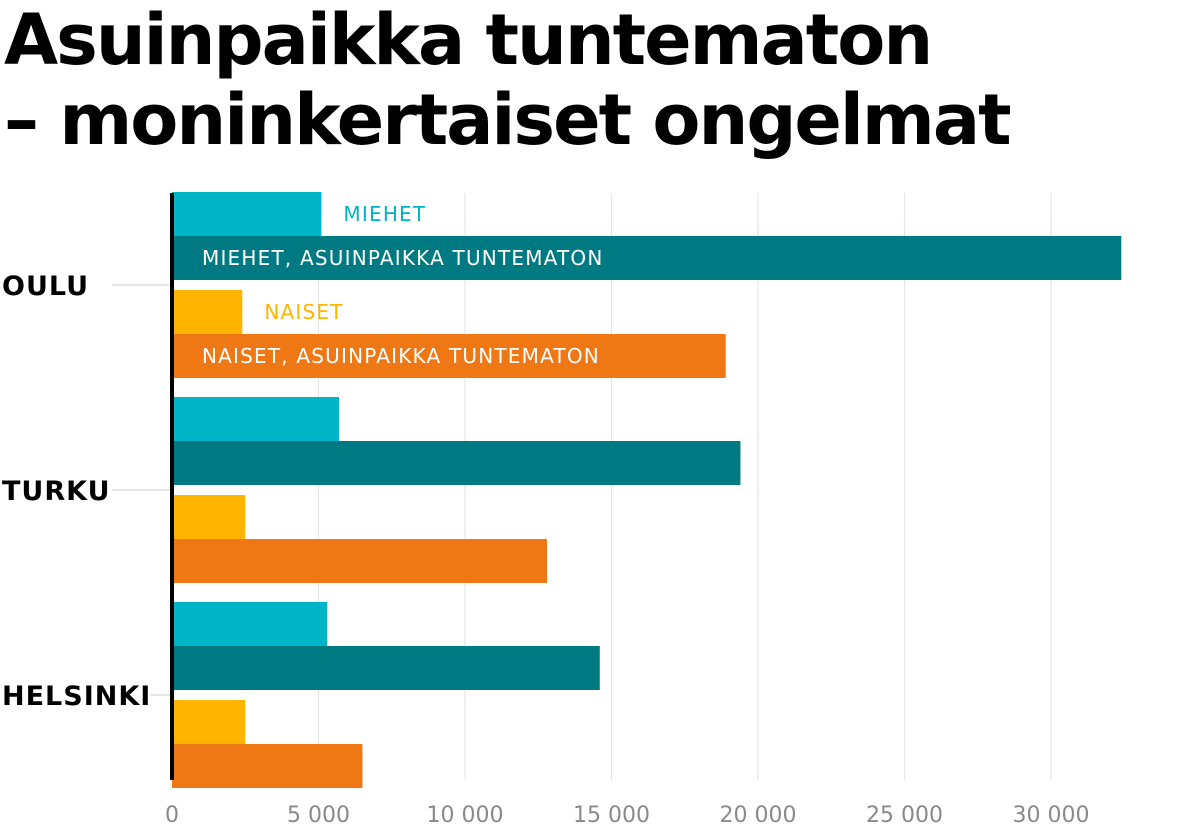 This screenshot has height=827, width=1199. Describe the element at coordinates (508, 120) in the screenshot. I see `chart-title-line-2: – moninkertaiset ongelmat` at that location.